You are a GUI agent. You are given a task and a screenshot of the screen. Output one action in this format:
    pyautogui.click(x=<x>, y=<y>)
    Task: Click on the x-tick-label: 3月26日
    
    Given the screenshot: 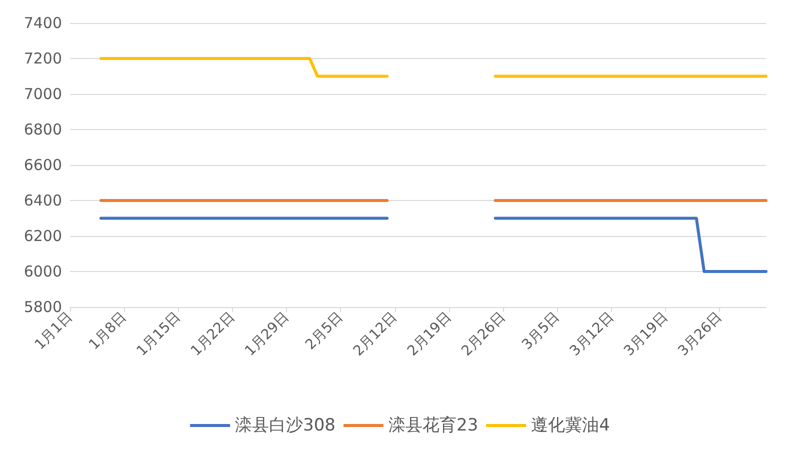 What is the action you would take?
    pyautogui.click(x=700, y=334)
    